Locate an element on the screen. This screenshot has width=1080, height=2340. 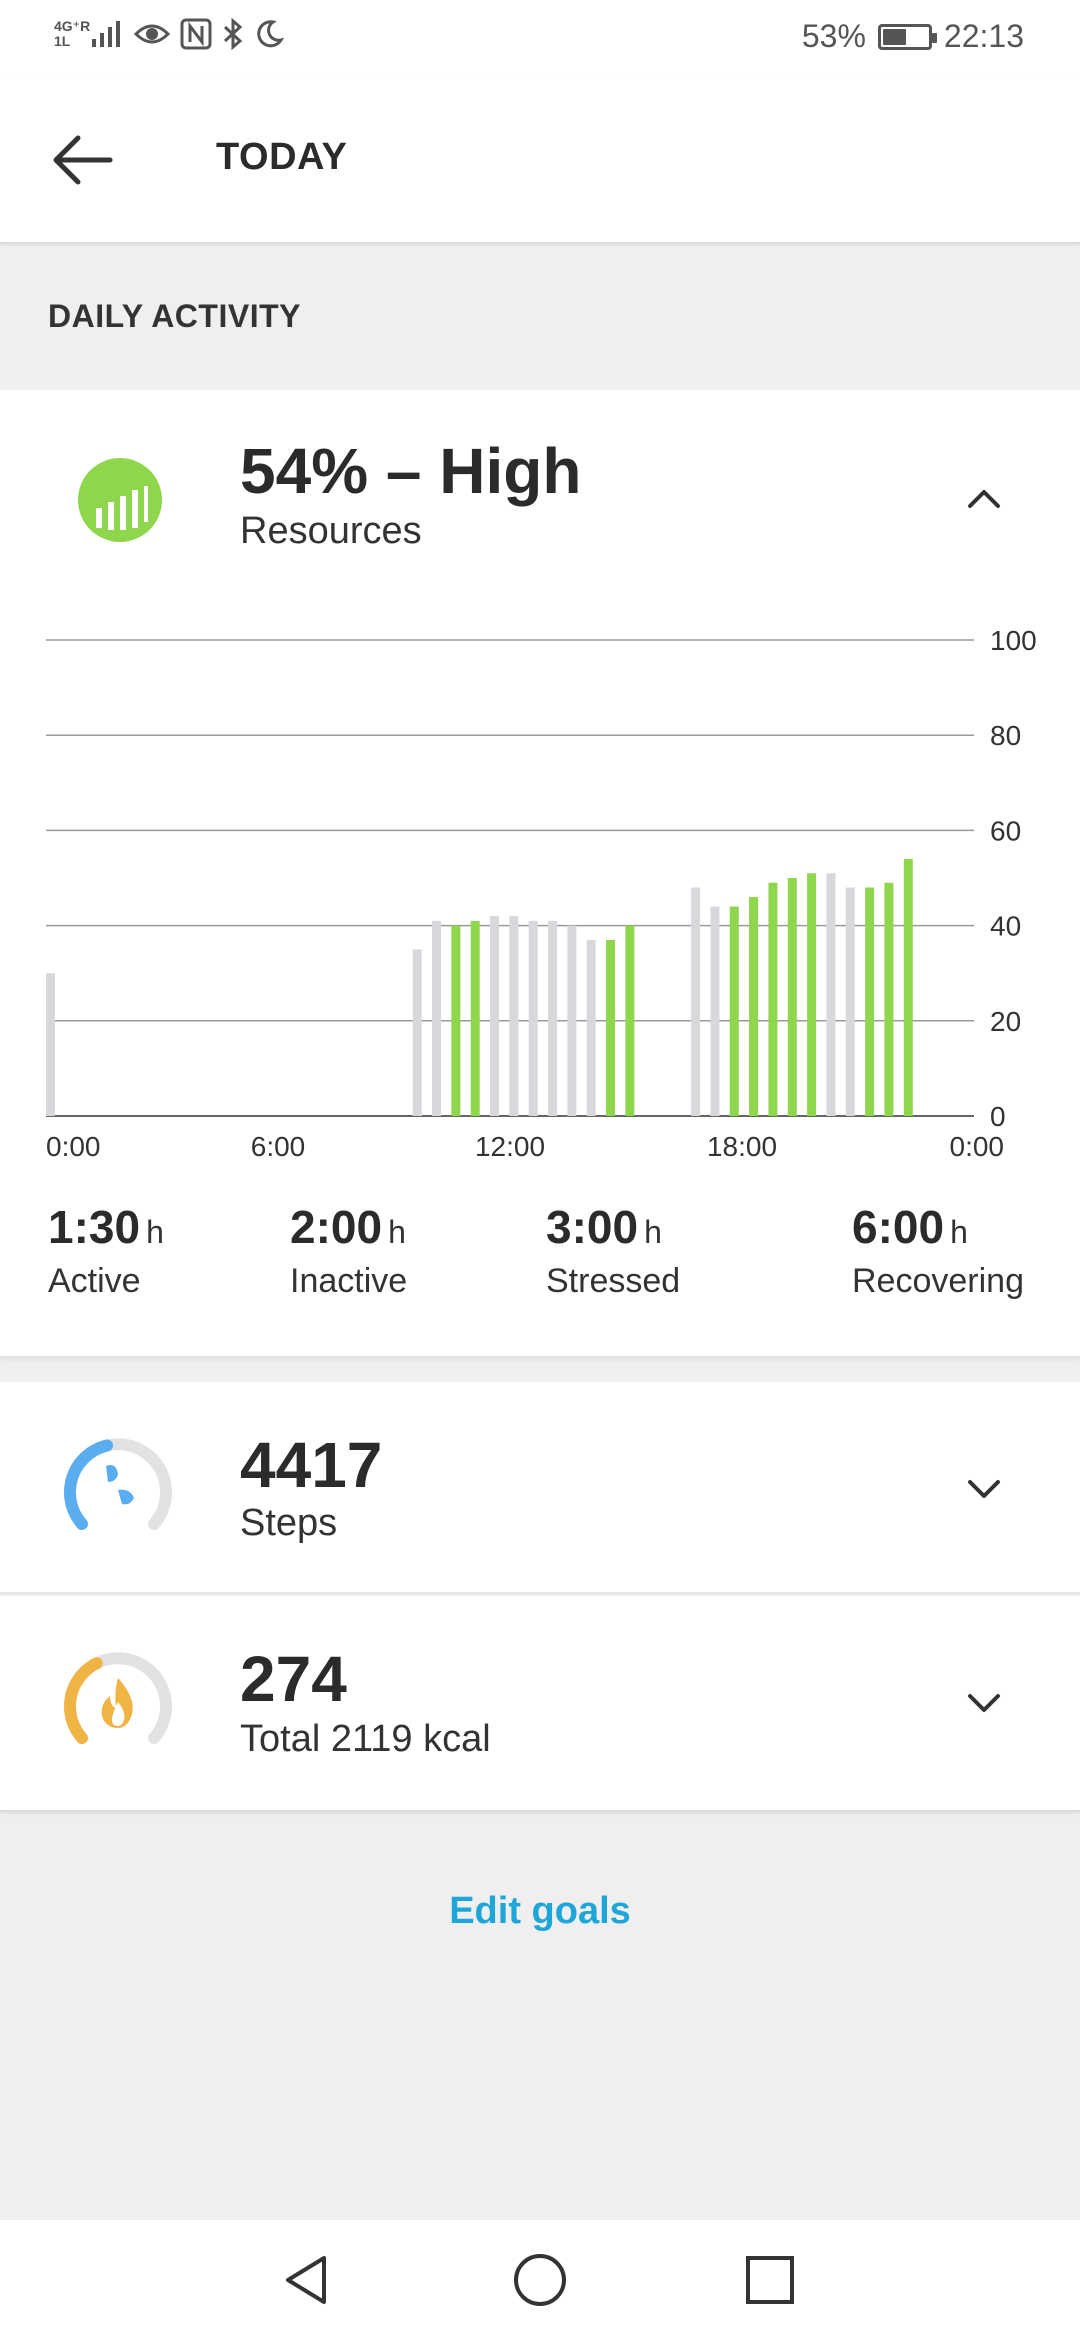
stat-value: 3:00 is located at coordinates (592, 1227).